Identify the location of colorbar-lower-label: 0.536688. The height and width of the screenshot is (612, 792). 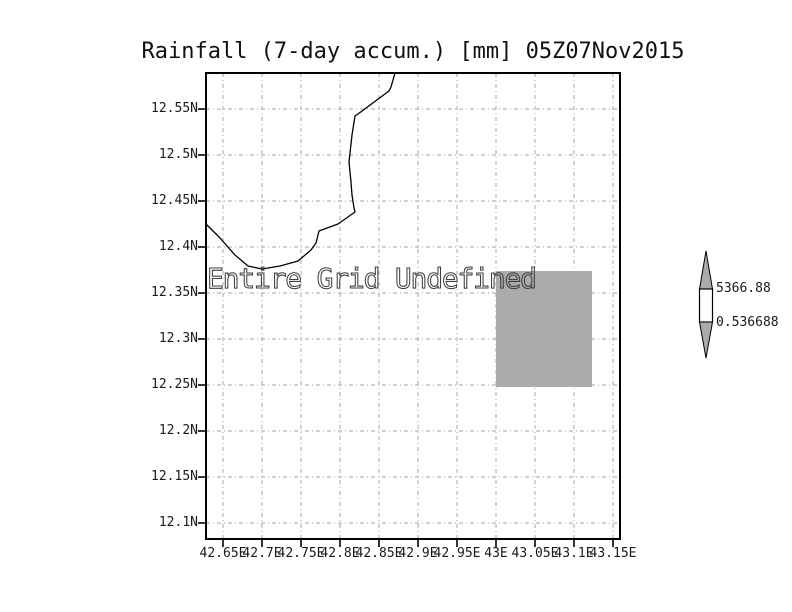
(747, 322).